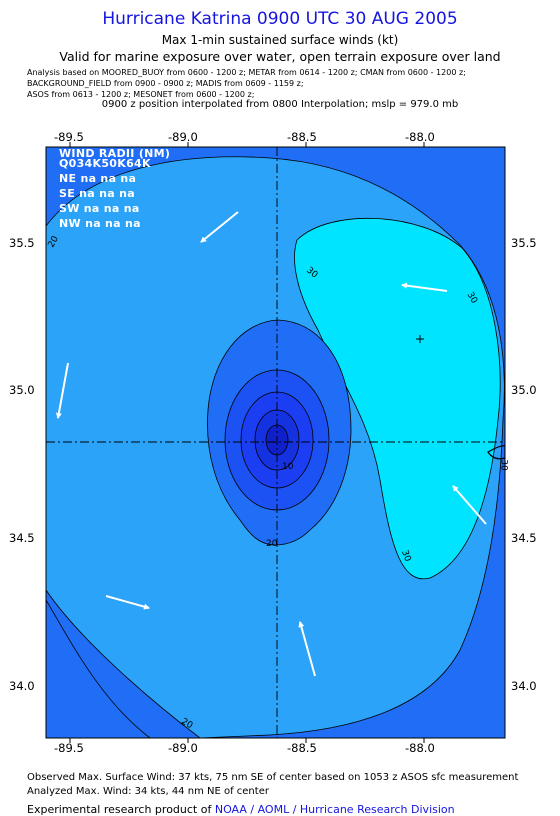 This screenshot has width=560, height=816. Describe the element at coordinates (280, 19) in the screenshot. I see `map-title: Hurricane Katrina 0900 UTC 30 AUG 2005` at that location.